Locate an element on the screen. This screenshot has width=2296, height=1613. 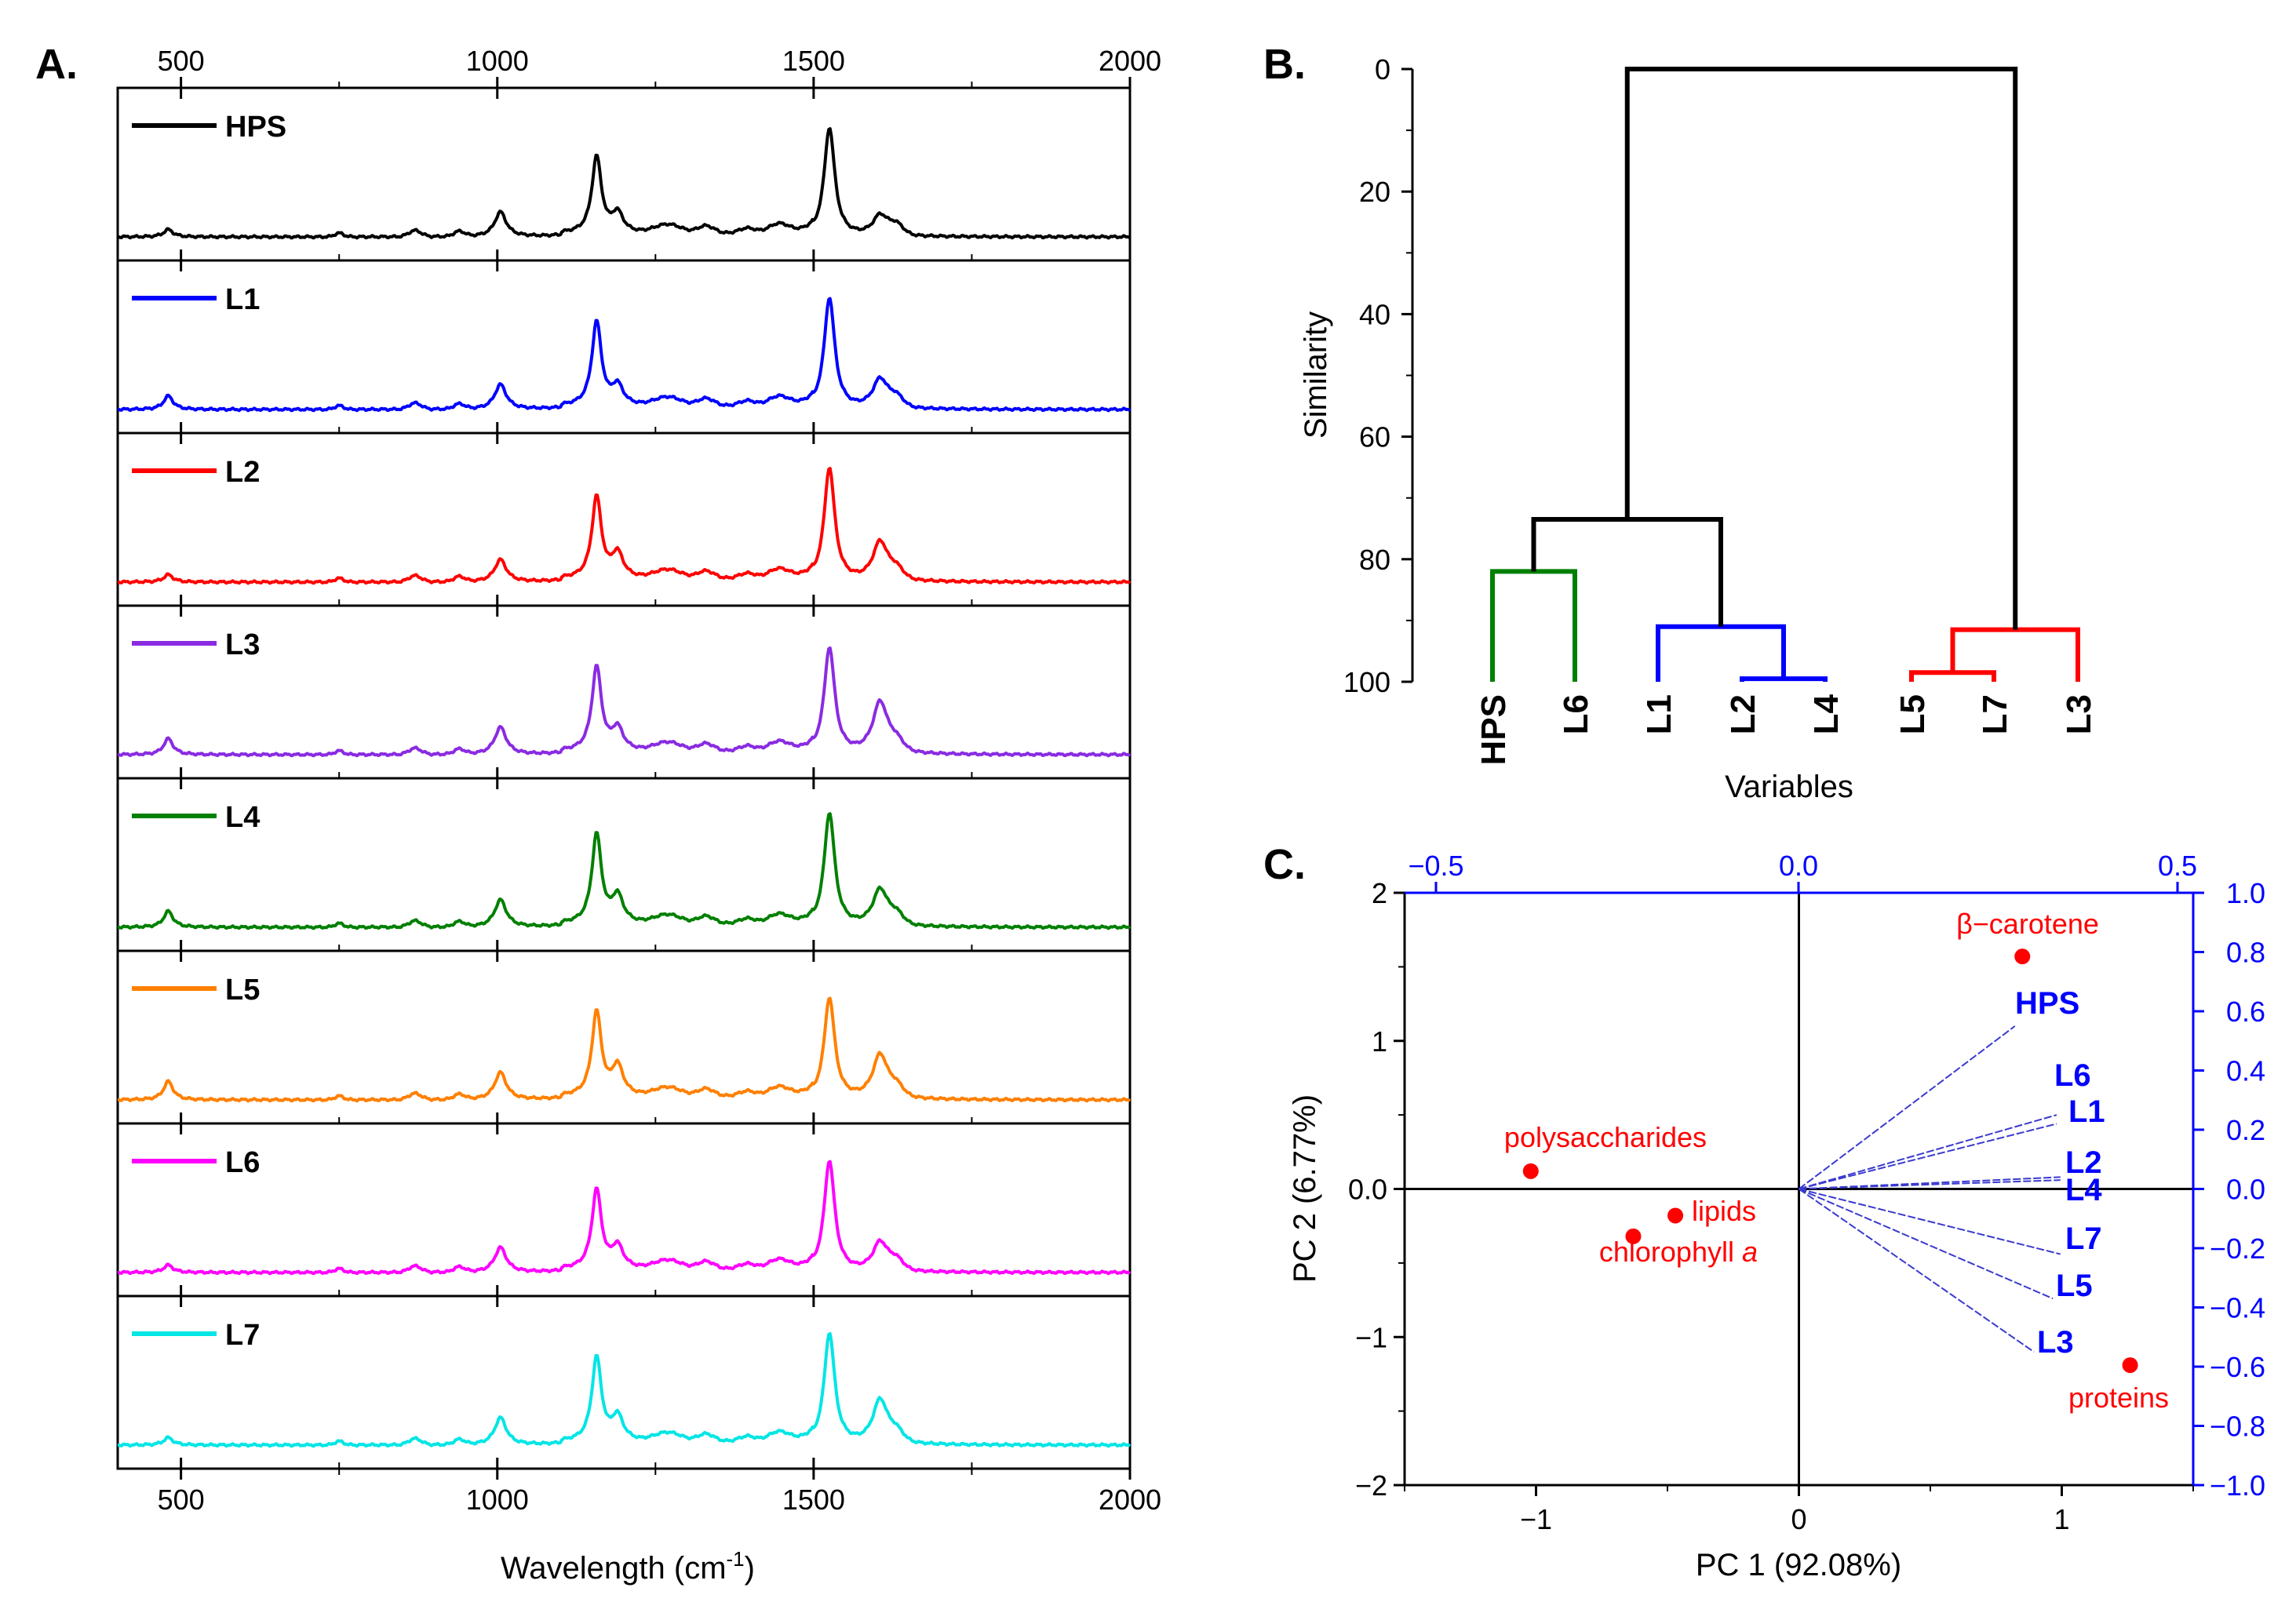
score-label: proteins is located at coordinates (2118, 1398).